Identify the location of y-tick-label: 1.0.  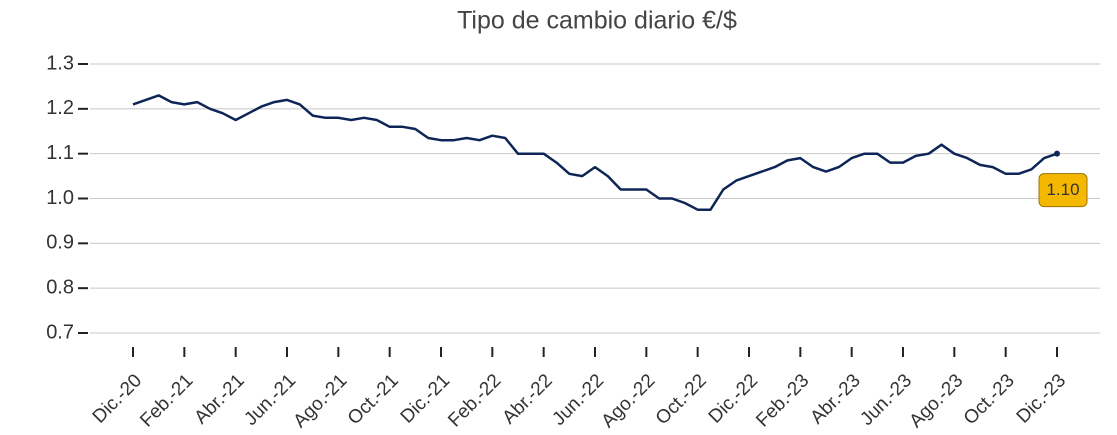
(60, 198).